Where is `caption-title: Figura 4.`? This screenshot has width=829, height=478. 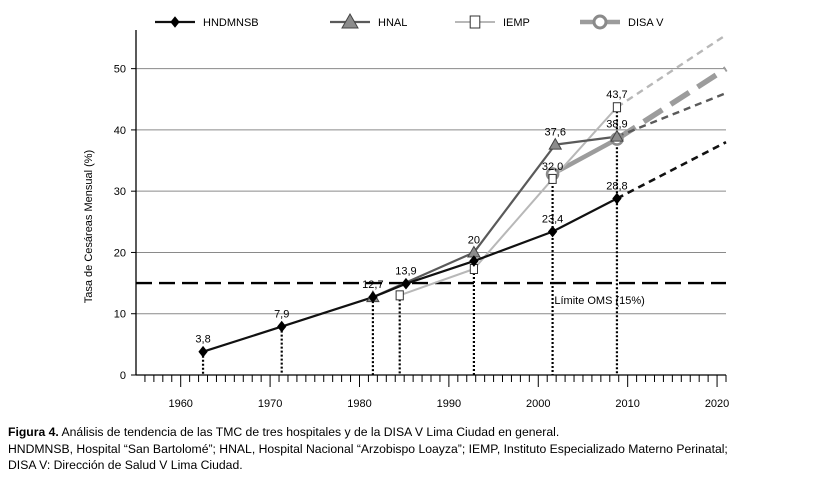
caption-title: Figura 4. is located at coordinates (33, 432).